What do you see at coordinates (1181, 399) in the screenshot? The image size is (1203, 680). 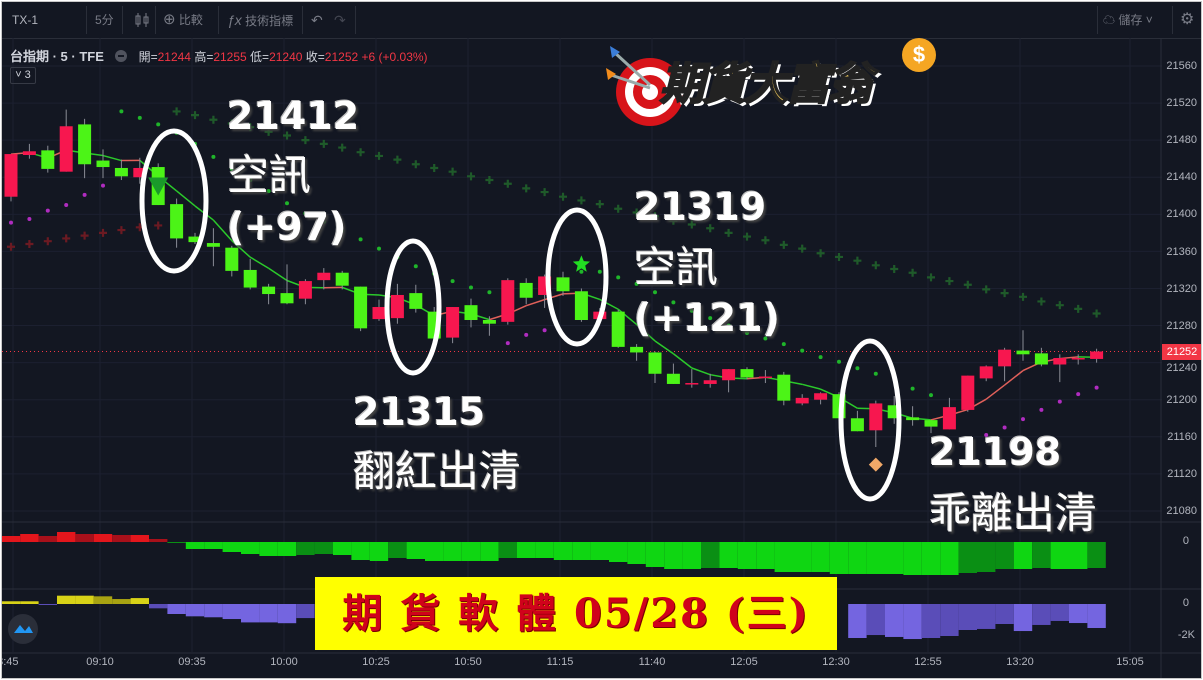 I see `price-axis-label: 21200` at bounding box center [1181, 399].